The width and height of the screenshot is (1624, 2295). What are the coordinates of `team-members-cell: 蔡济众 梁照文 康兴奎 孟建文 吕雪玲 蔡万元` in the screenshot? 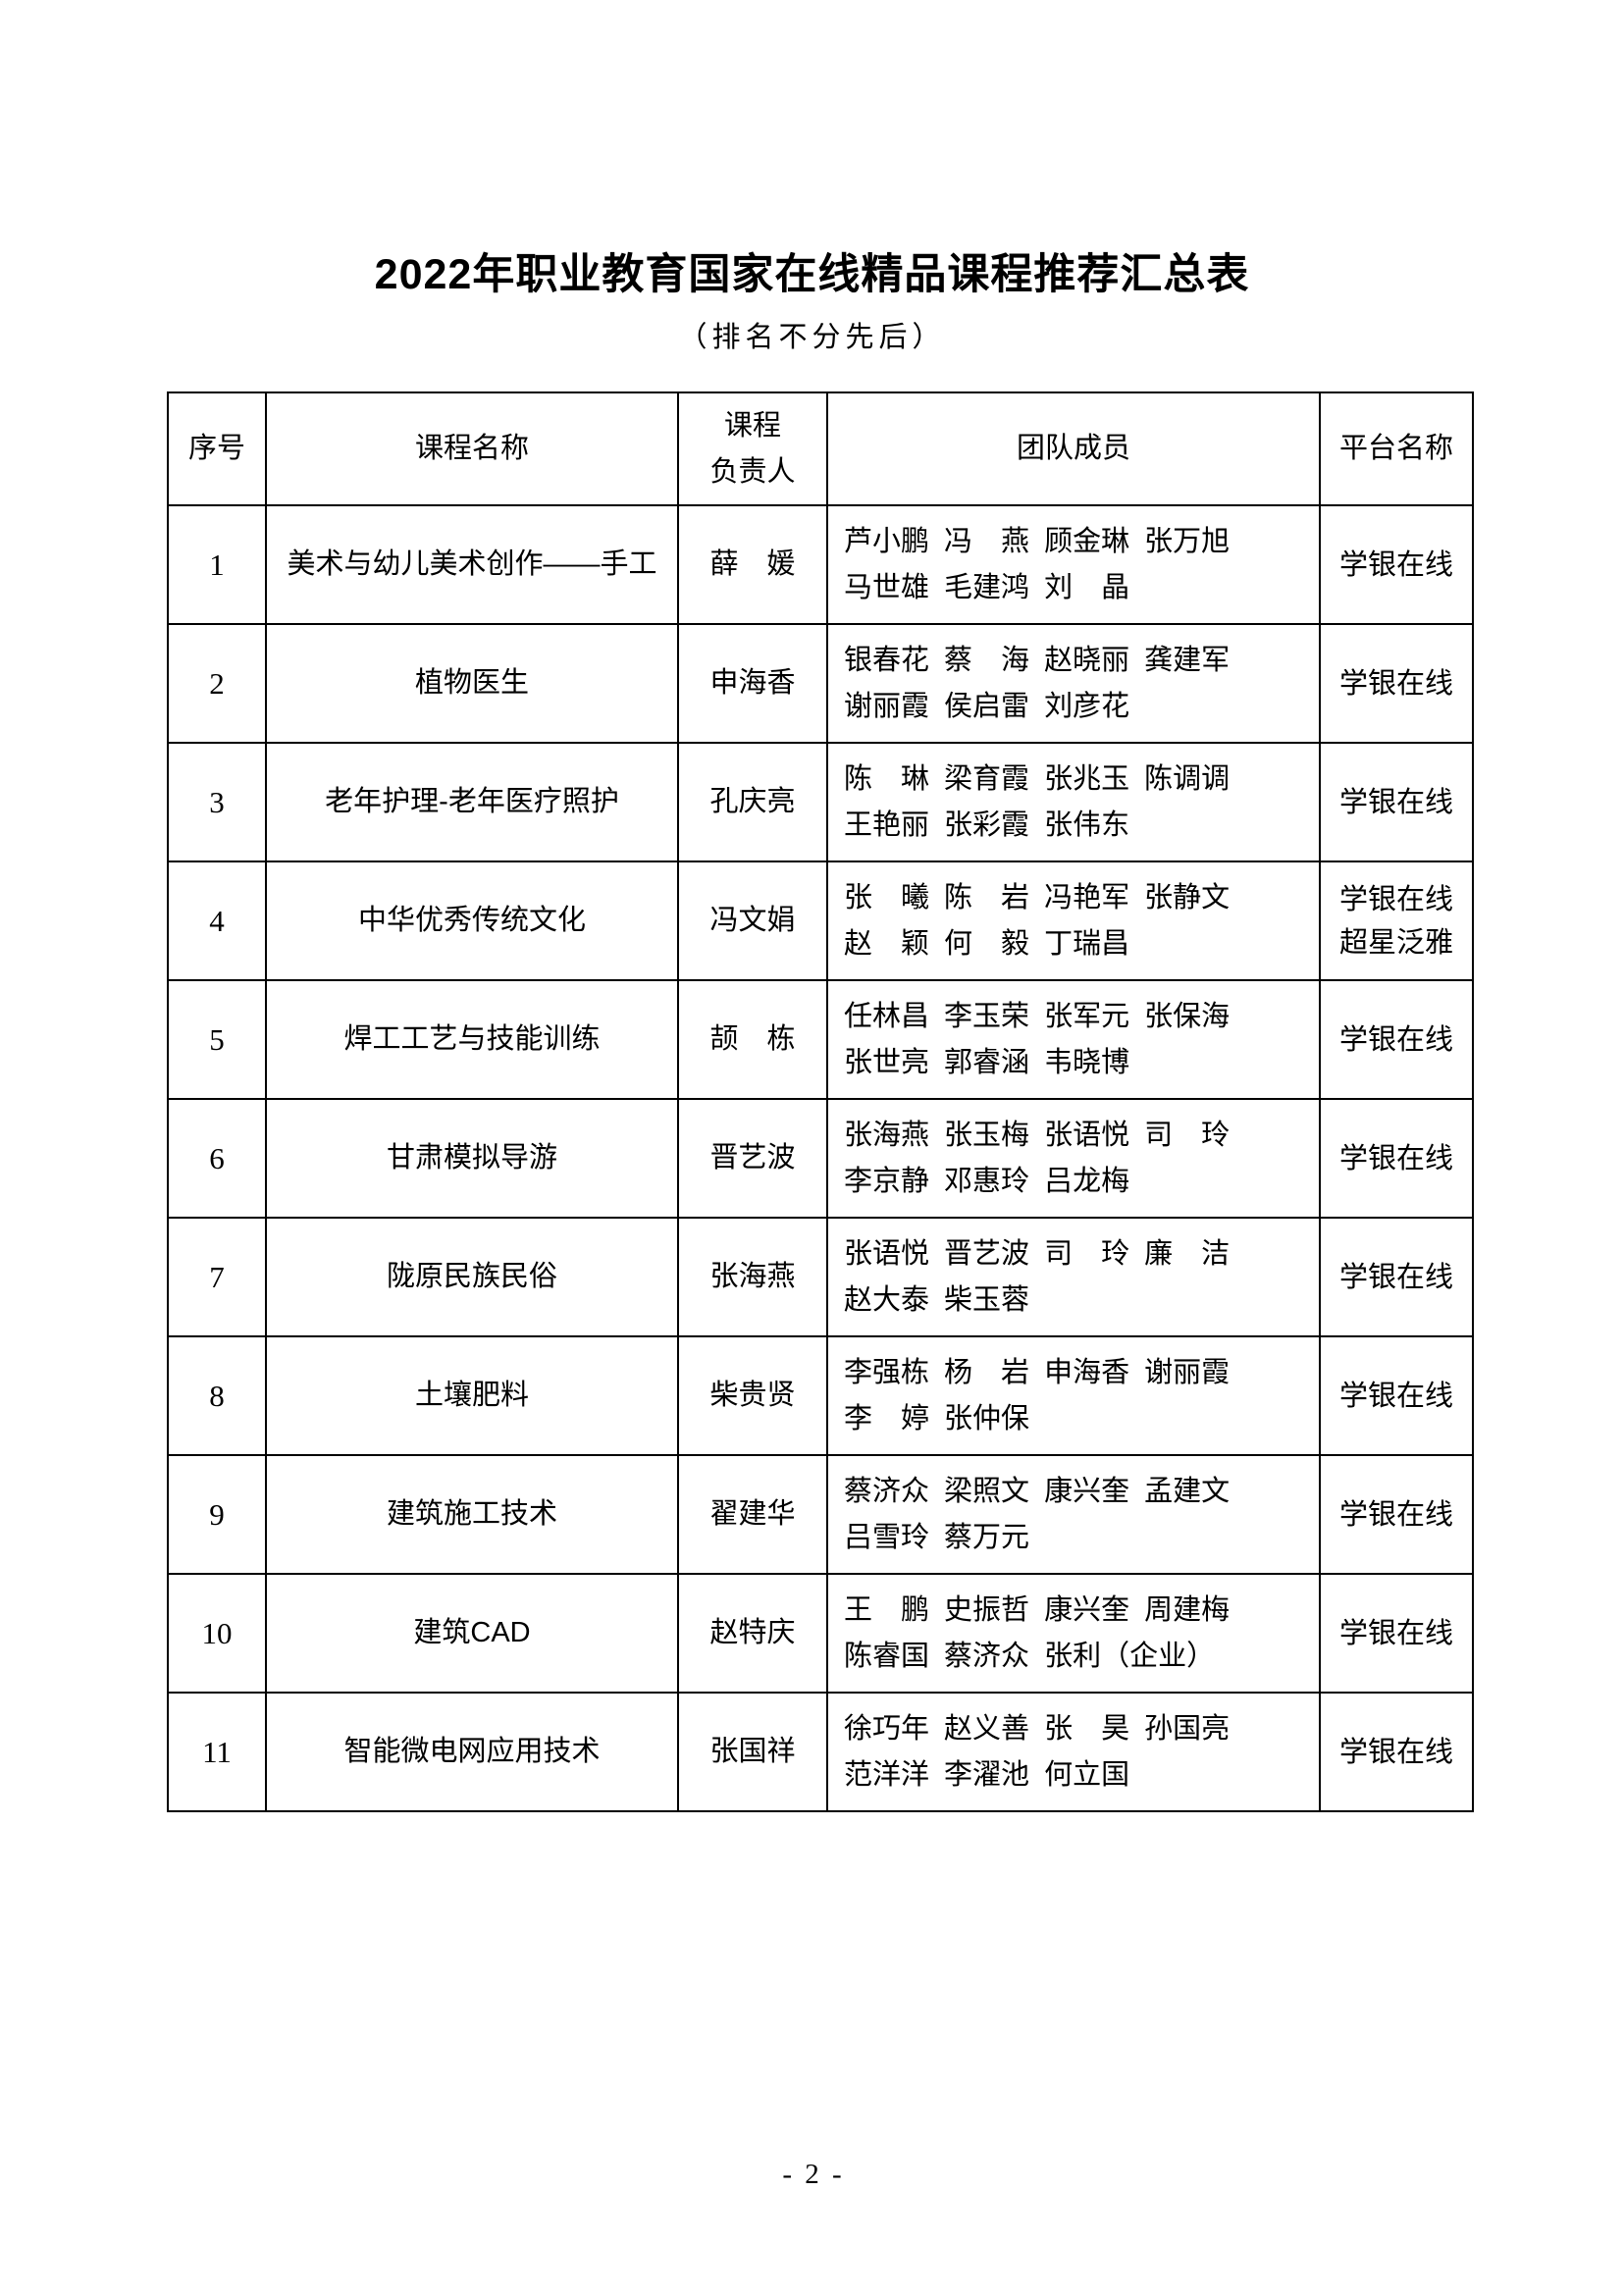 It's located at (1073, 1515).